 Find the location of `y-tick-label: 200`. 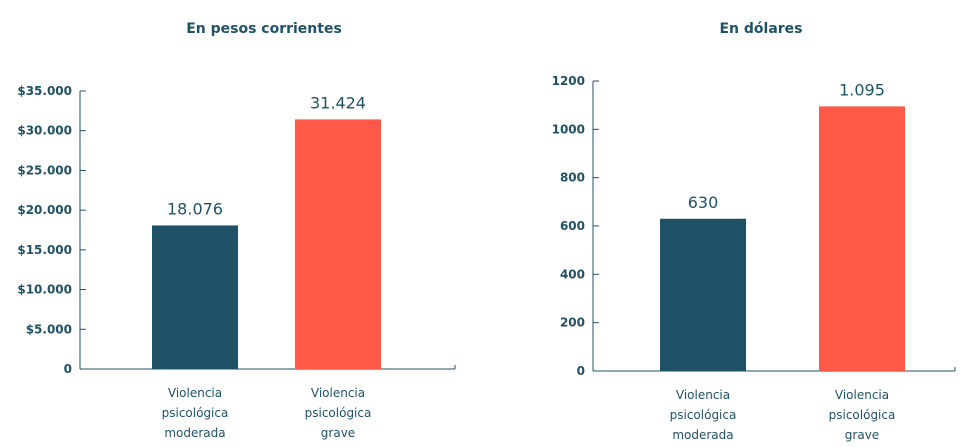

y-tick-label: 200 is located at coordinates (572, 323).